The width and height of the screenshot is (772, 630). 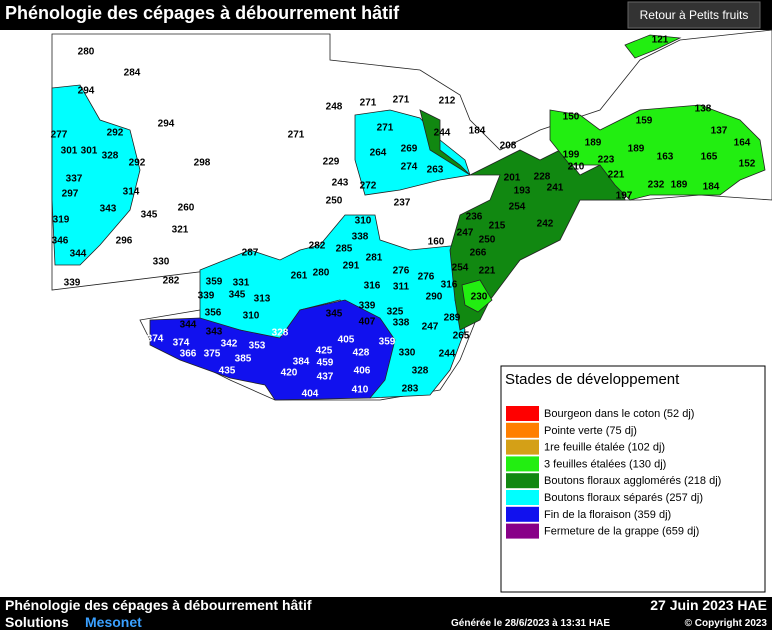 I want to click on station-value: 250, so click(x=334, y=201).